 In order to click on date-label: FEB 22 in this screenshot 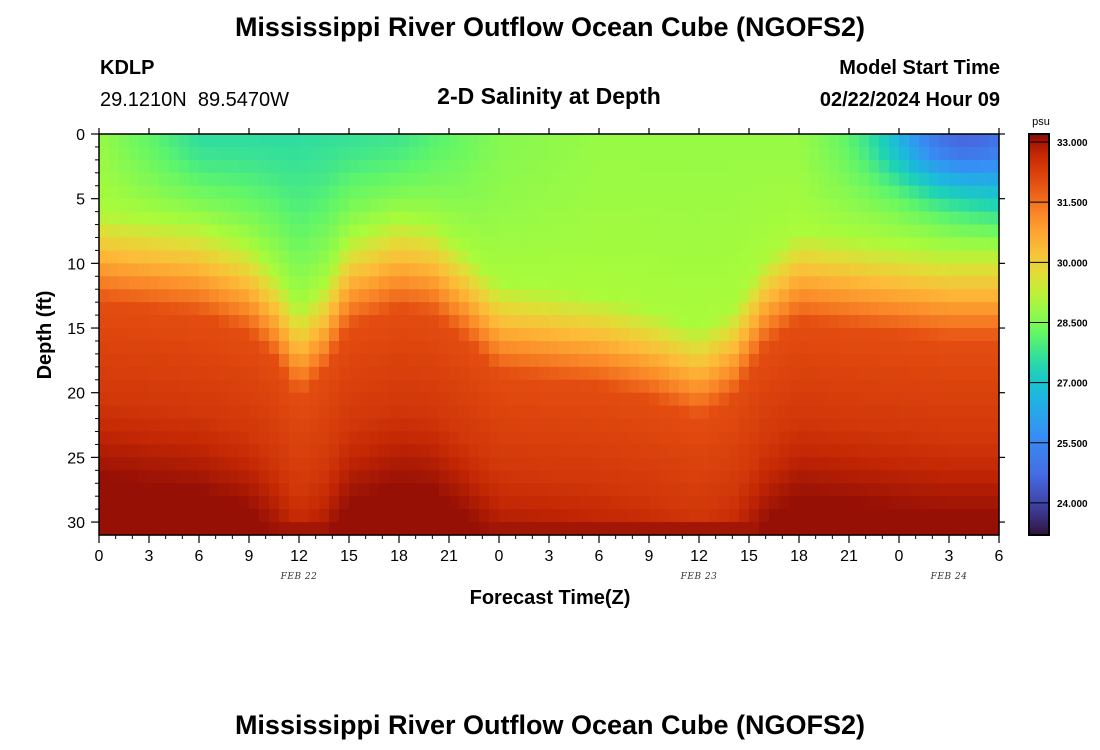, I will do `click(299, 577)`.